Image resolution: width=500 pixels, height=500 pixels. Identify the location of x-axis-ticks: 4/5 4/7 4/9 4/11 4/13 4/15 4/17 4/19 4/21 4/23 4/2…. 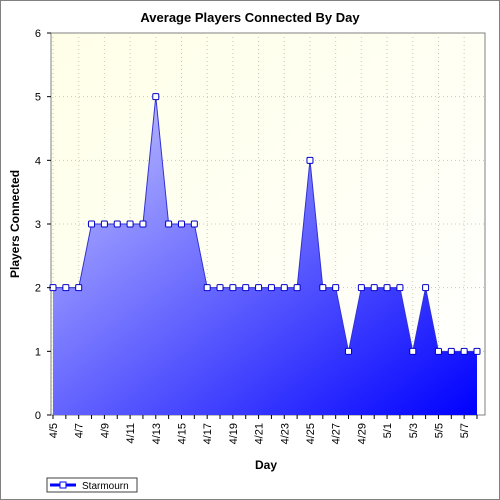
(263, 429).